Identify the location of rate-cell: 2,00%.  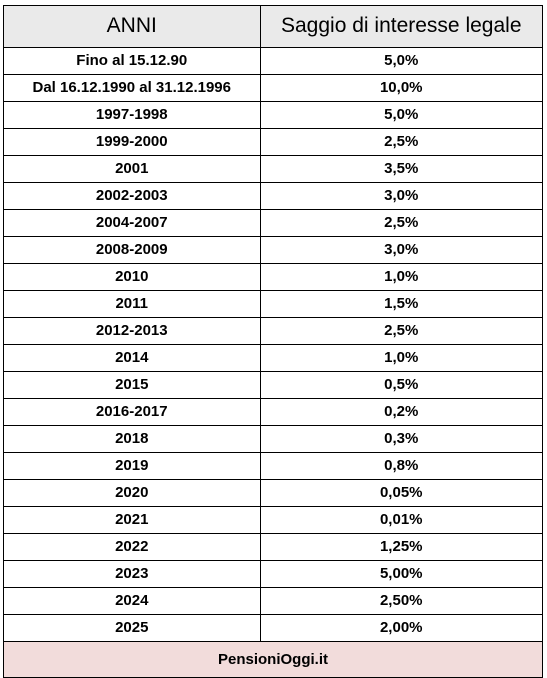
(400, 627).